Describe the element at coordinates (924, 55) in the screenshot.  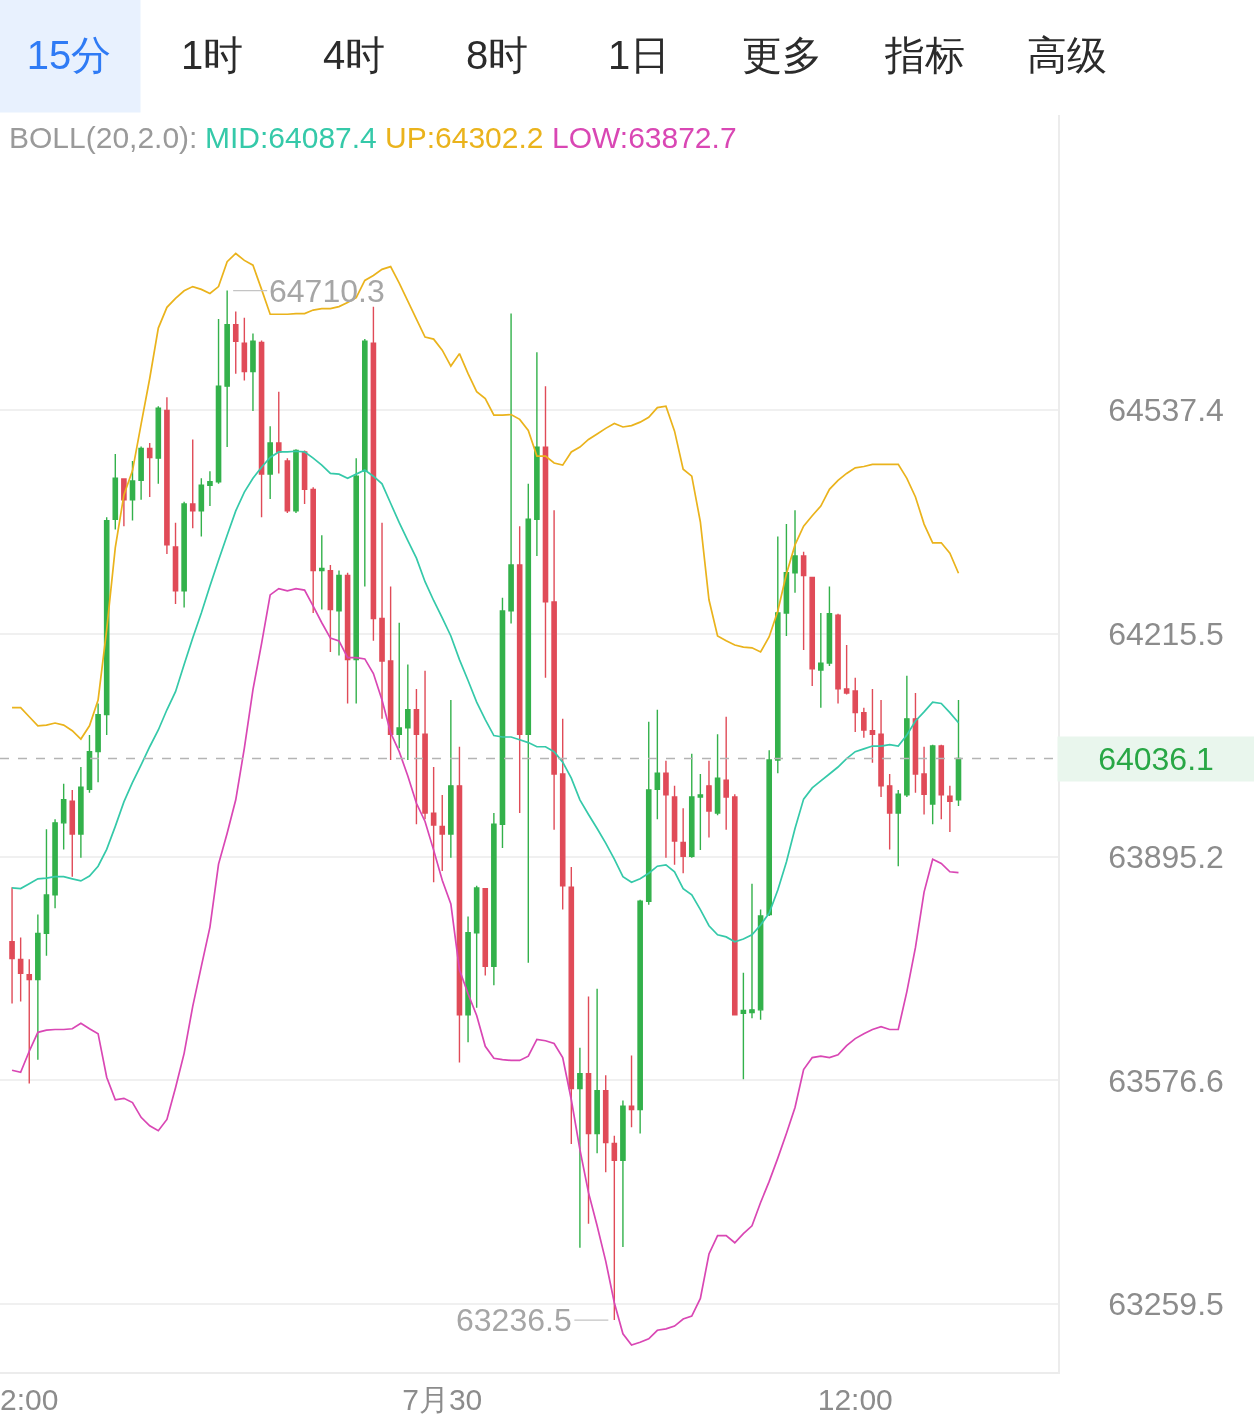
I see `text: 指标` at that location.